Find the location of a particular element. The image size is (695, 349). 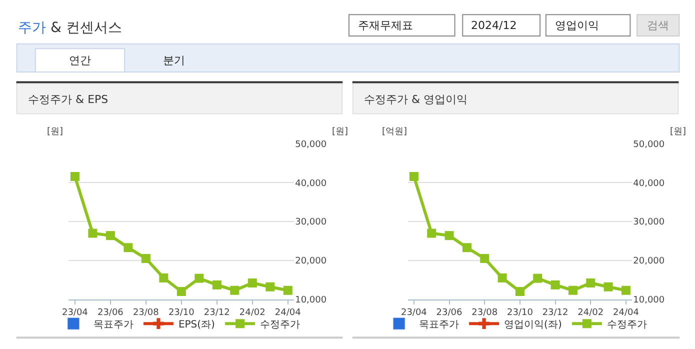

text: 영업이익 is located at coordinates (577, 25).